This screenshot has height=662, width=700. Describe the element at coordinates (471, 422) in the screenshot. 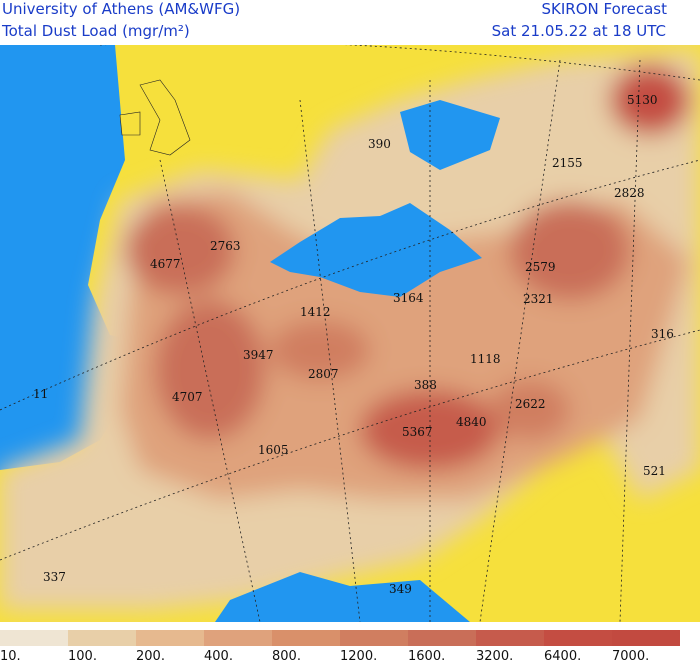

I see `point-label: 4840` at that location.